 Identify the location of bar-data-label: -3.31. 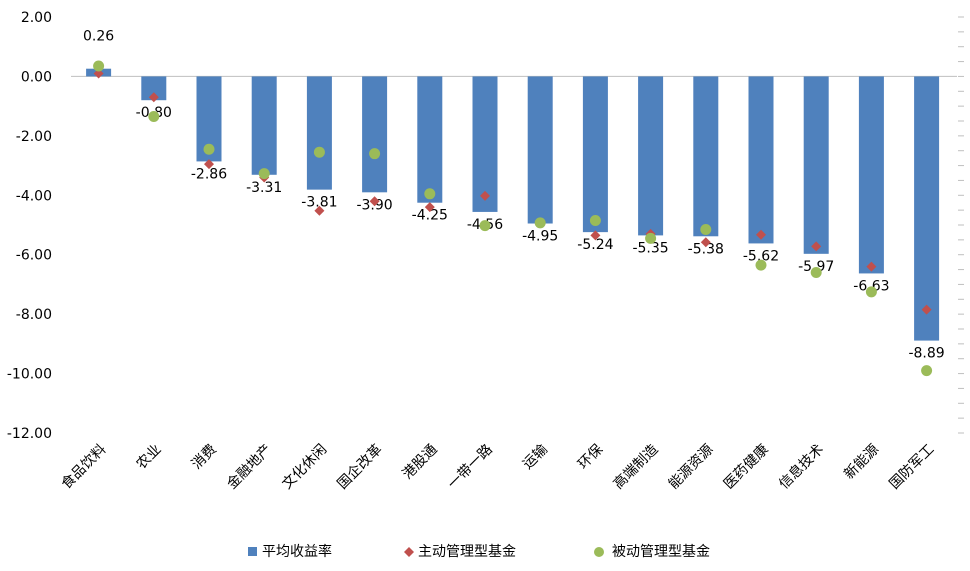
(264, 188).